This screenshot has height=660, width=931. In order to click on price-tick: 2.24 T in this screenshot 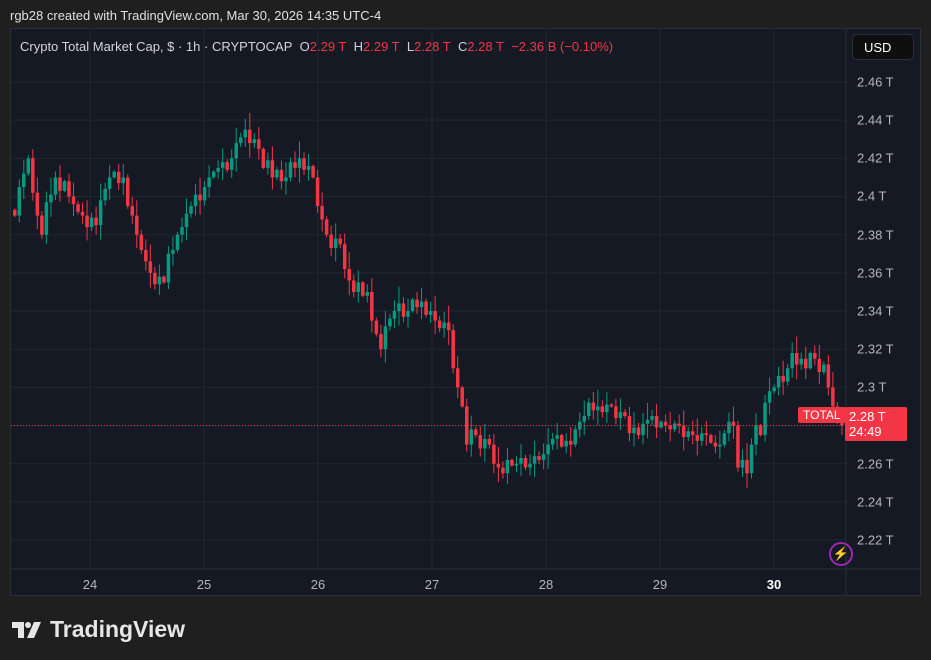, I will do `click(875, 502)`.